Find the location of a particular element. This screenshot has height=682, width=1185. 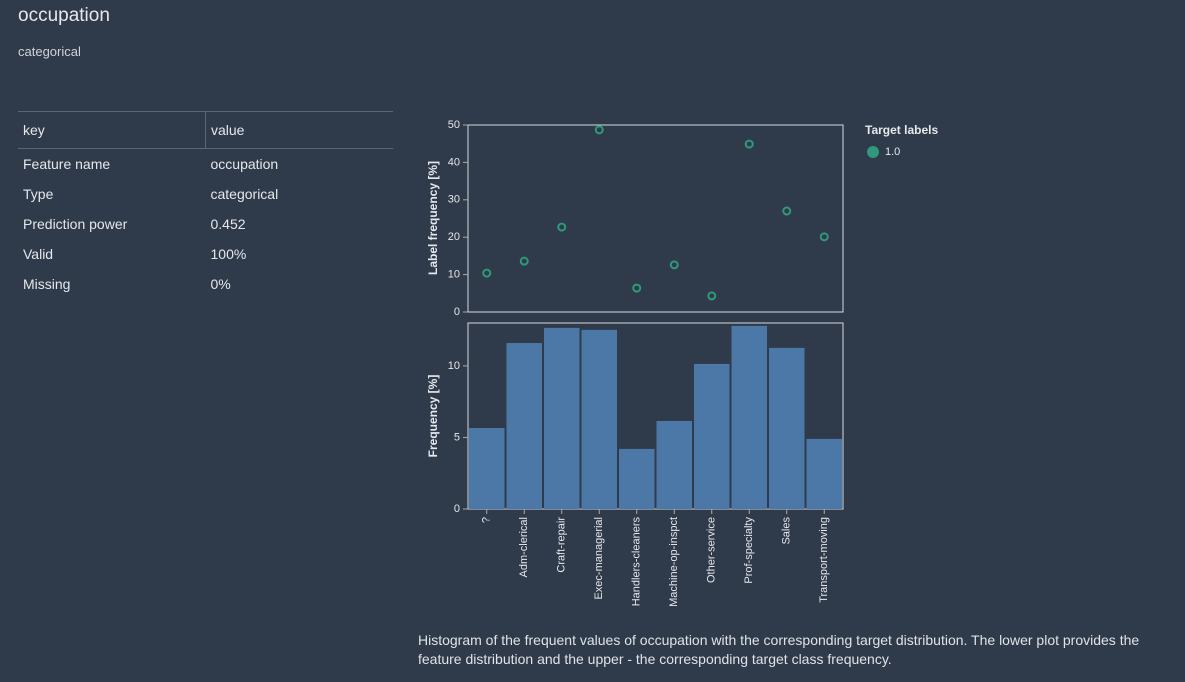

table-cell: Prediction power is located at coordinates (75, 224).